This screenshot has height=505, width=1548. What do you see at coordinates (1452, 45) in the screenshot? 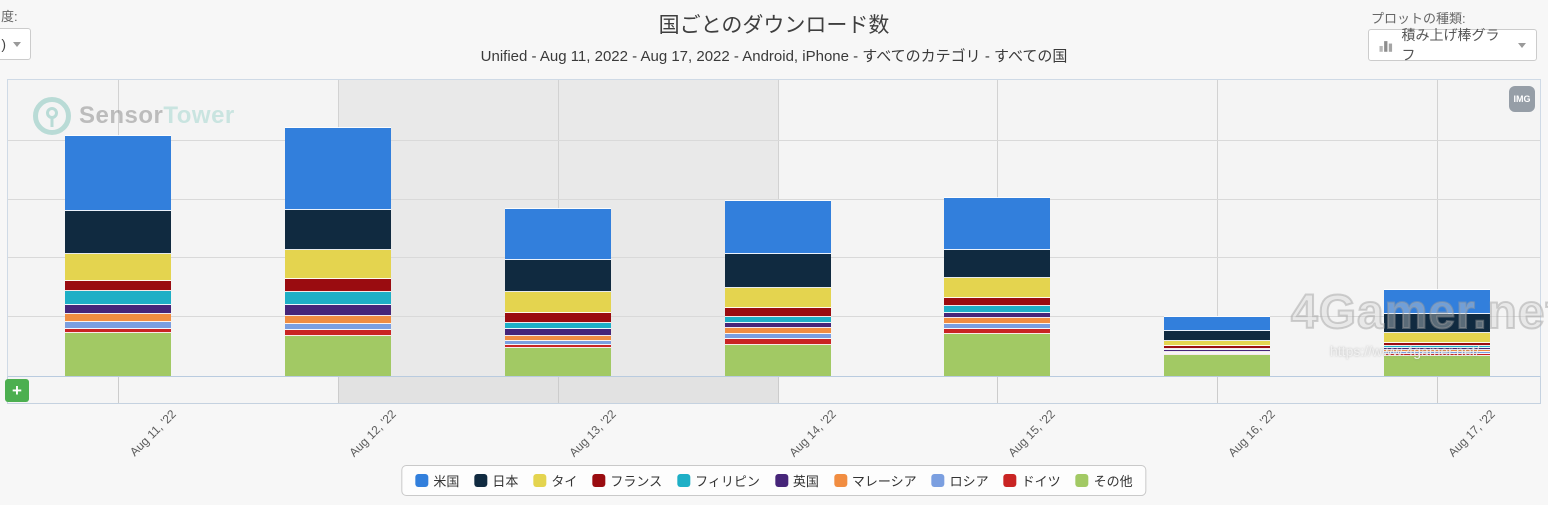
I see `plot-type-dropdown: 積み上げ棒グラフ` at bounding box center [1452, 45].